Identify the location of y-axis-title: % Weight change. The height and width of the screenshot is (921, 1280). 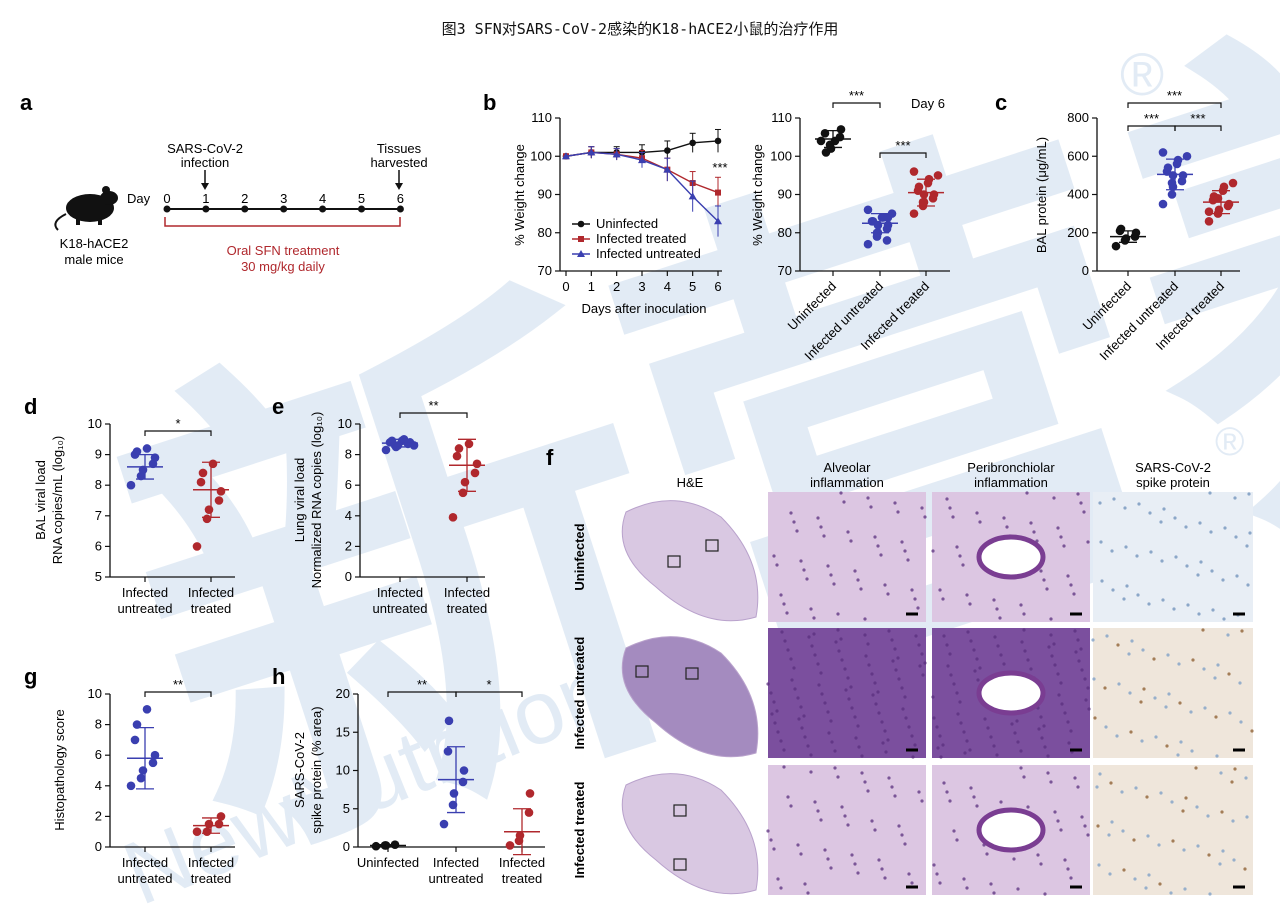
(519, 195).